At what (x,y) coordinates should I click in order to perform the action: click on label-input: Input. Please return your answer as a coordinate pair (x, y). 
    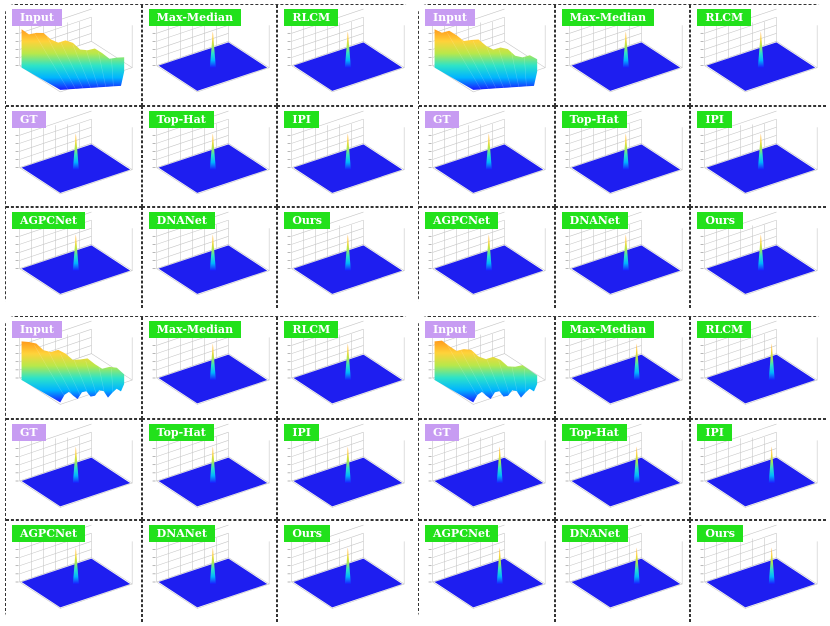
    Looking at the image, I should click on (450, 17).